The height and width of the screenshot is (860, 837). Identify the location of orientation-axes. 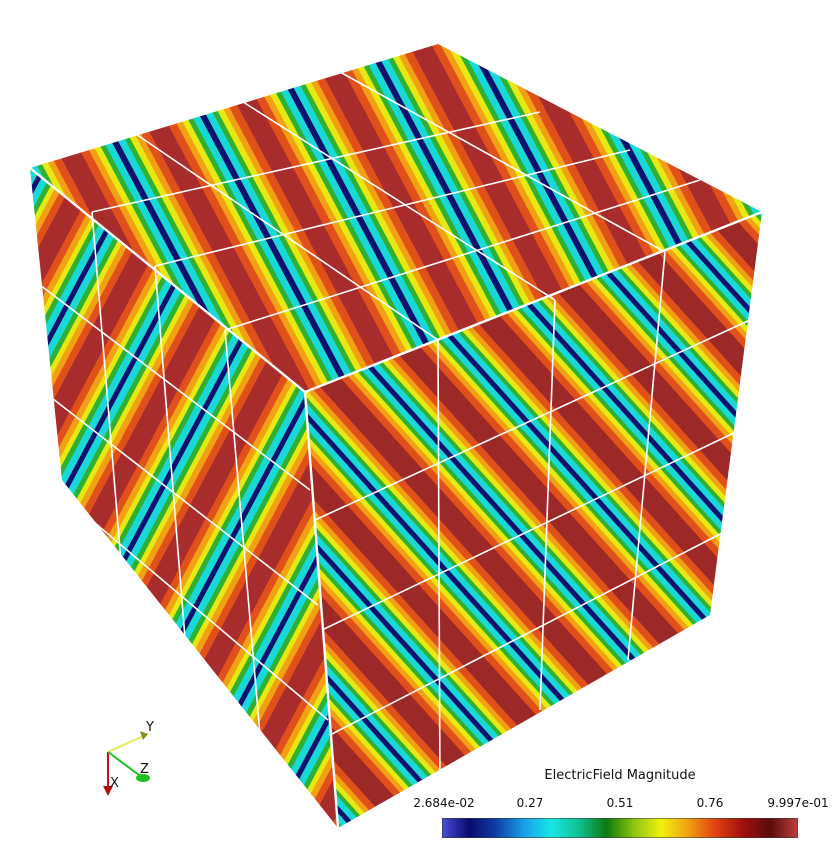
(126, 763).